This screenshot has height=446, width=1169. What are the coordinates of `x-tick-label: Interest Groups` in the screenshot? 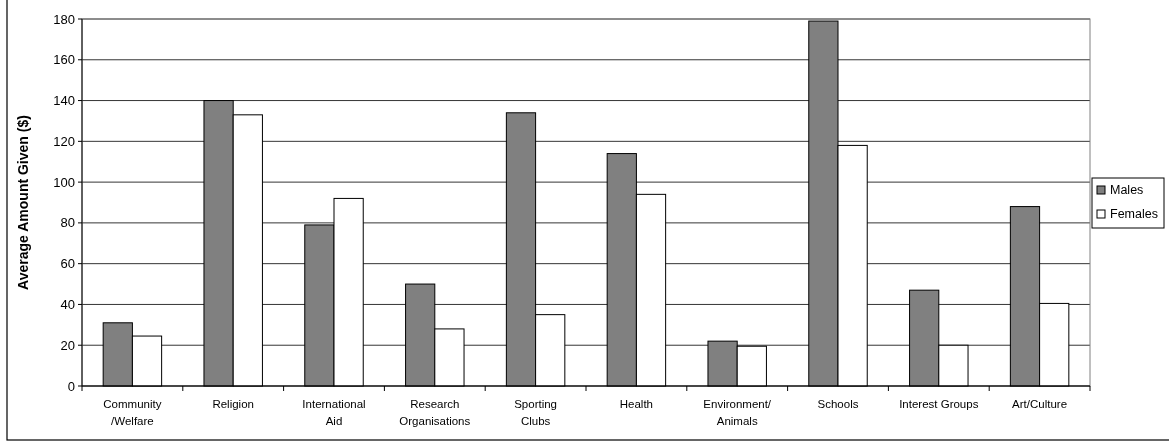 It's located at (939, 404).